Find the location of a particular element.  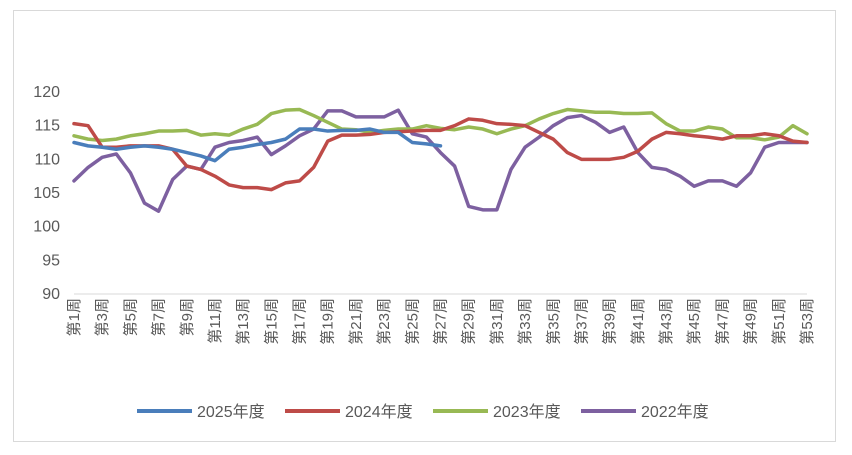

x-tick-label: 第13周 is located at coordinates (243, 321).